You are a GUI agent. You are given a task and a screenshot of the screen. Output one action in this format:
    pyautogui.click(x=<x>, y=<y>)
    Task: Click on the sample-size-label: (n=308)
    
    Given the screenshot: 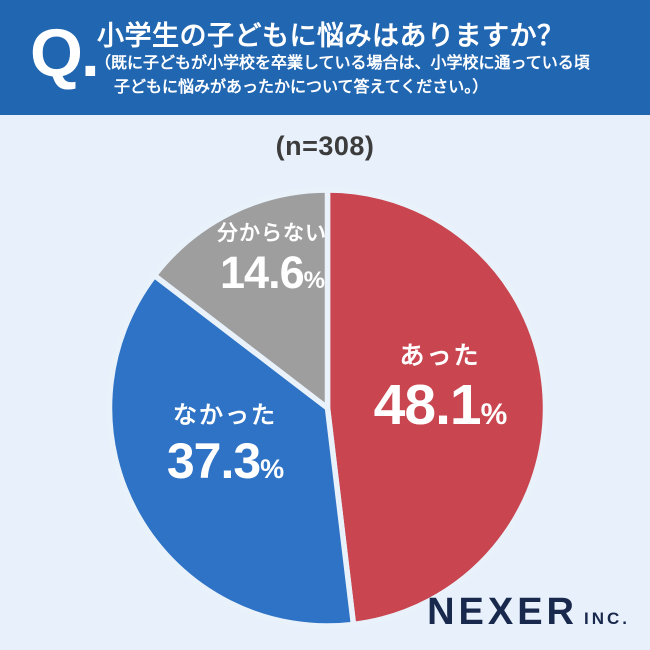 What is the action you would take?
    pyautogui.click(x=325, y=146)
    